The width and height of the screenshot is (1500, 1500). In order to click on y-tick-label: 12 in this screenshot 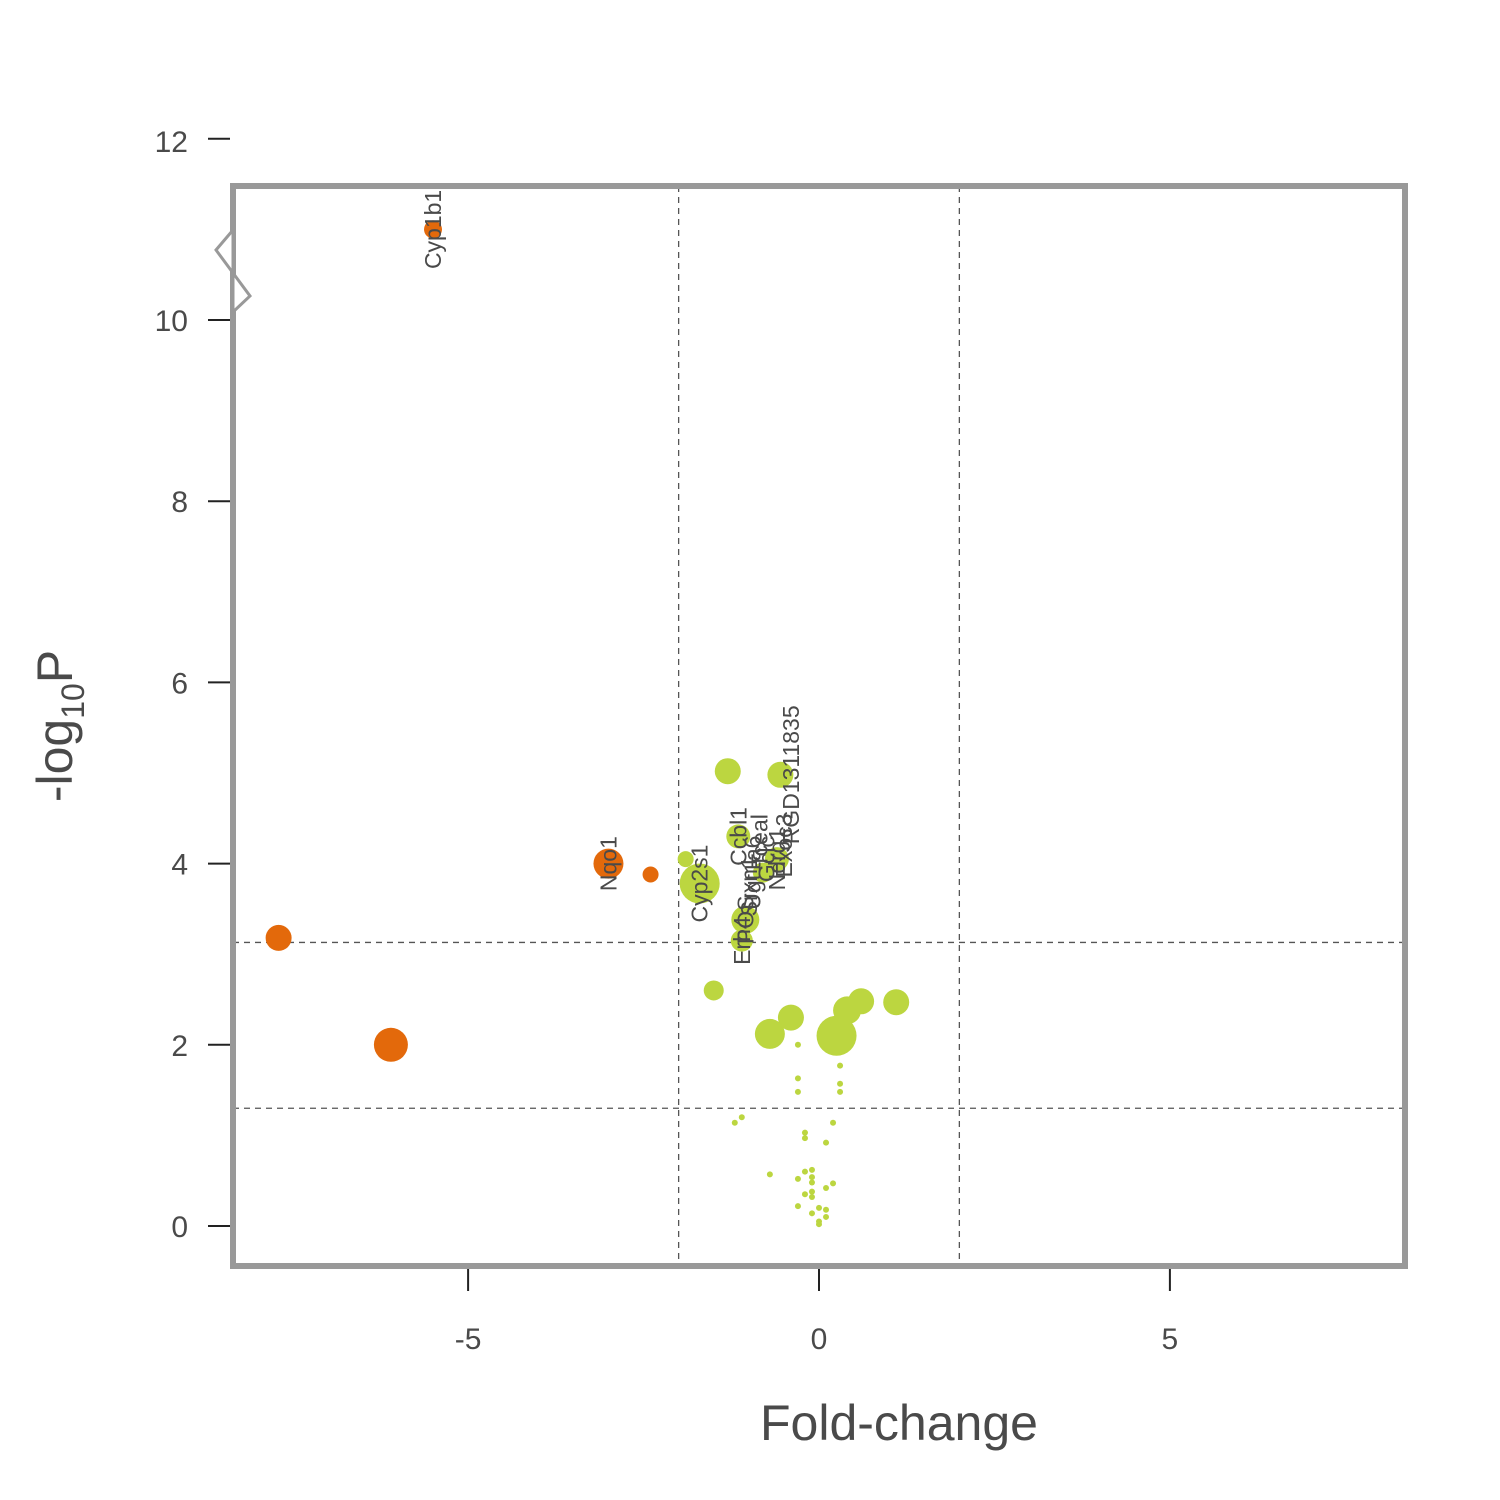, I will do `click(171, 142)`.